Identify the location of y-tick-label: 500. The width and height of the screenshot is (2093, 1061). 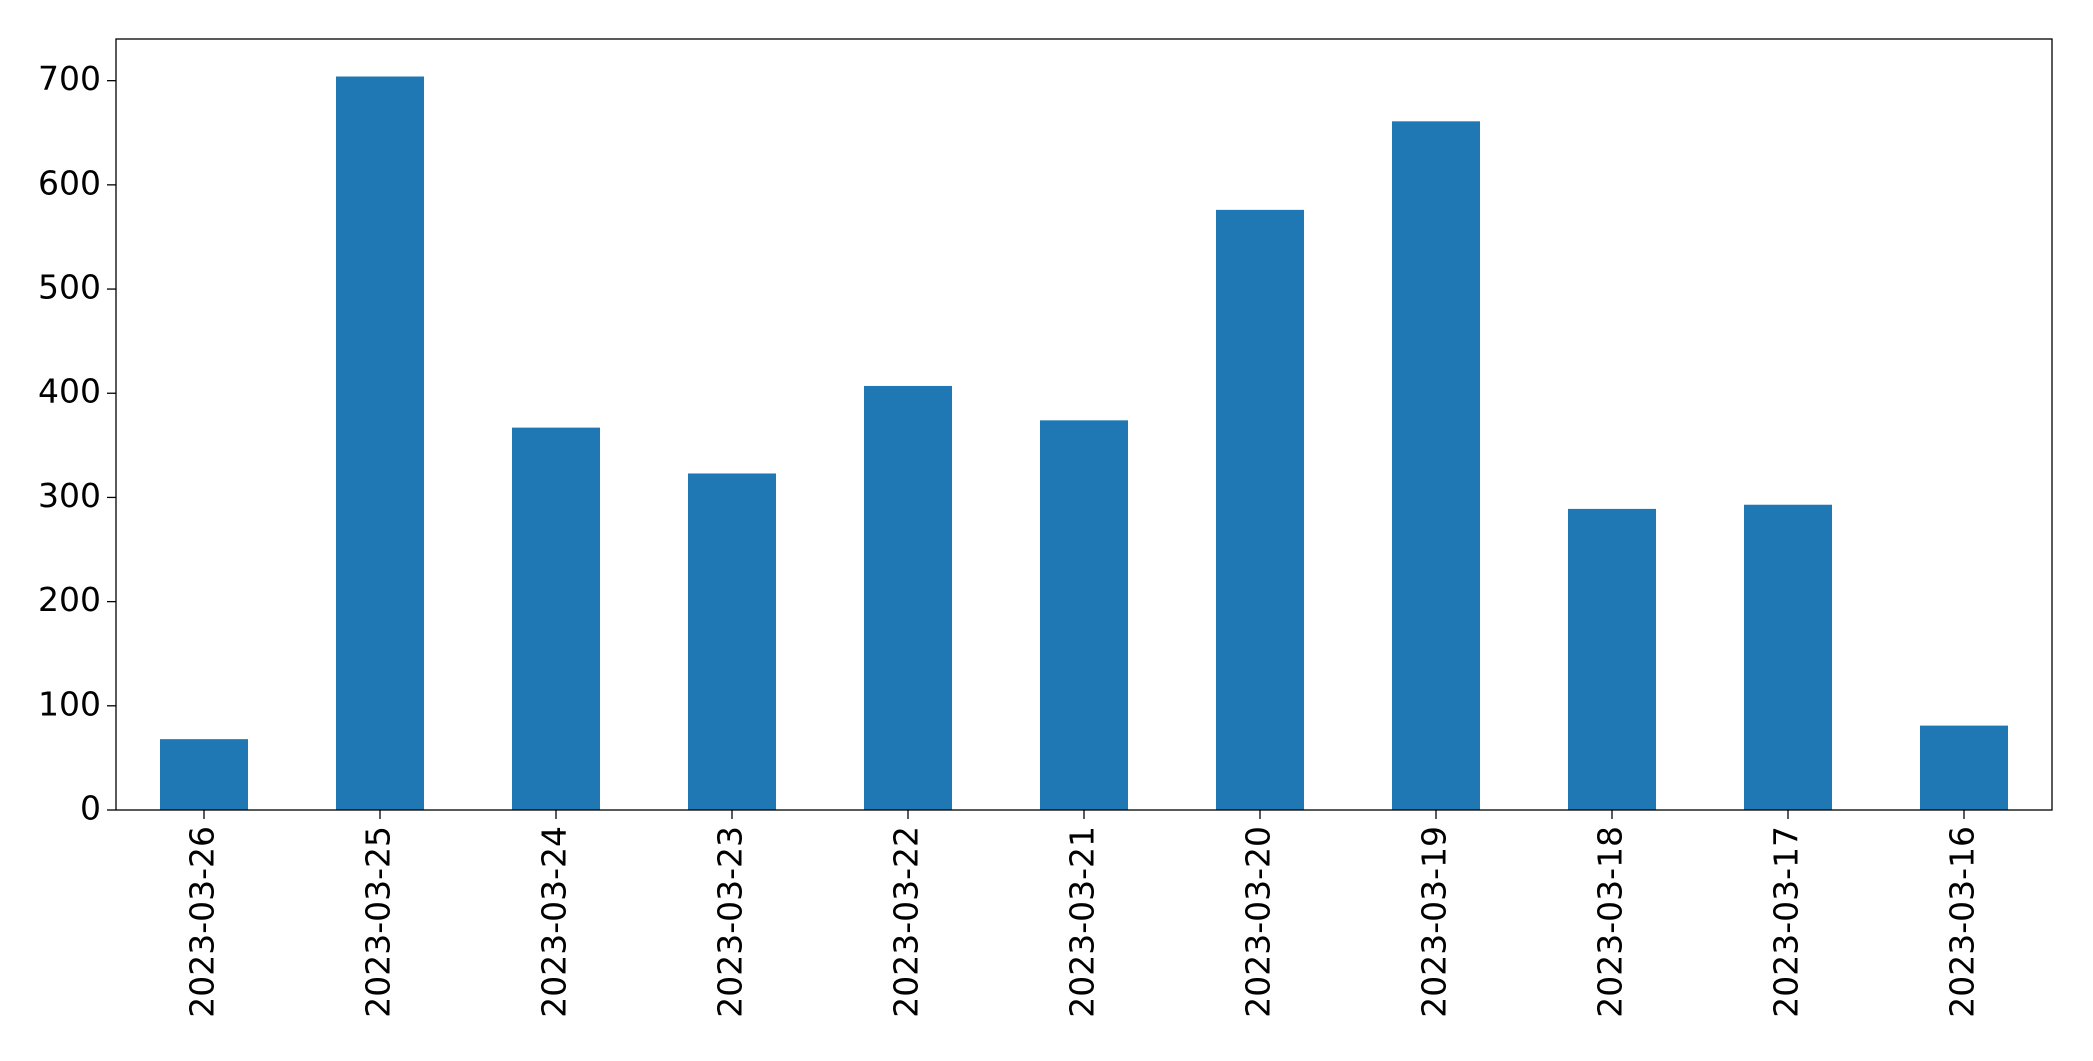
(69, 287).